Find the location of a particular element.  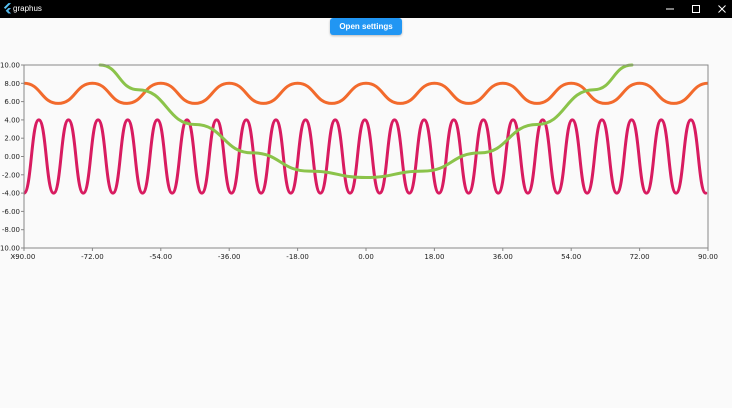

y-tick-label: -10.00 is located at coordinates (10, 249).